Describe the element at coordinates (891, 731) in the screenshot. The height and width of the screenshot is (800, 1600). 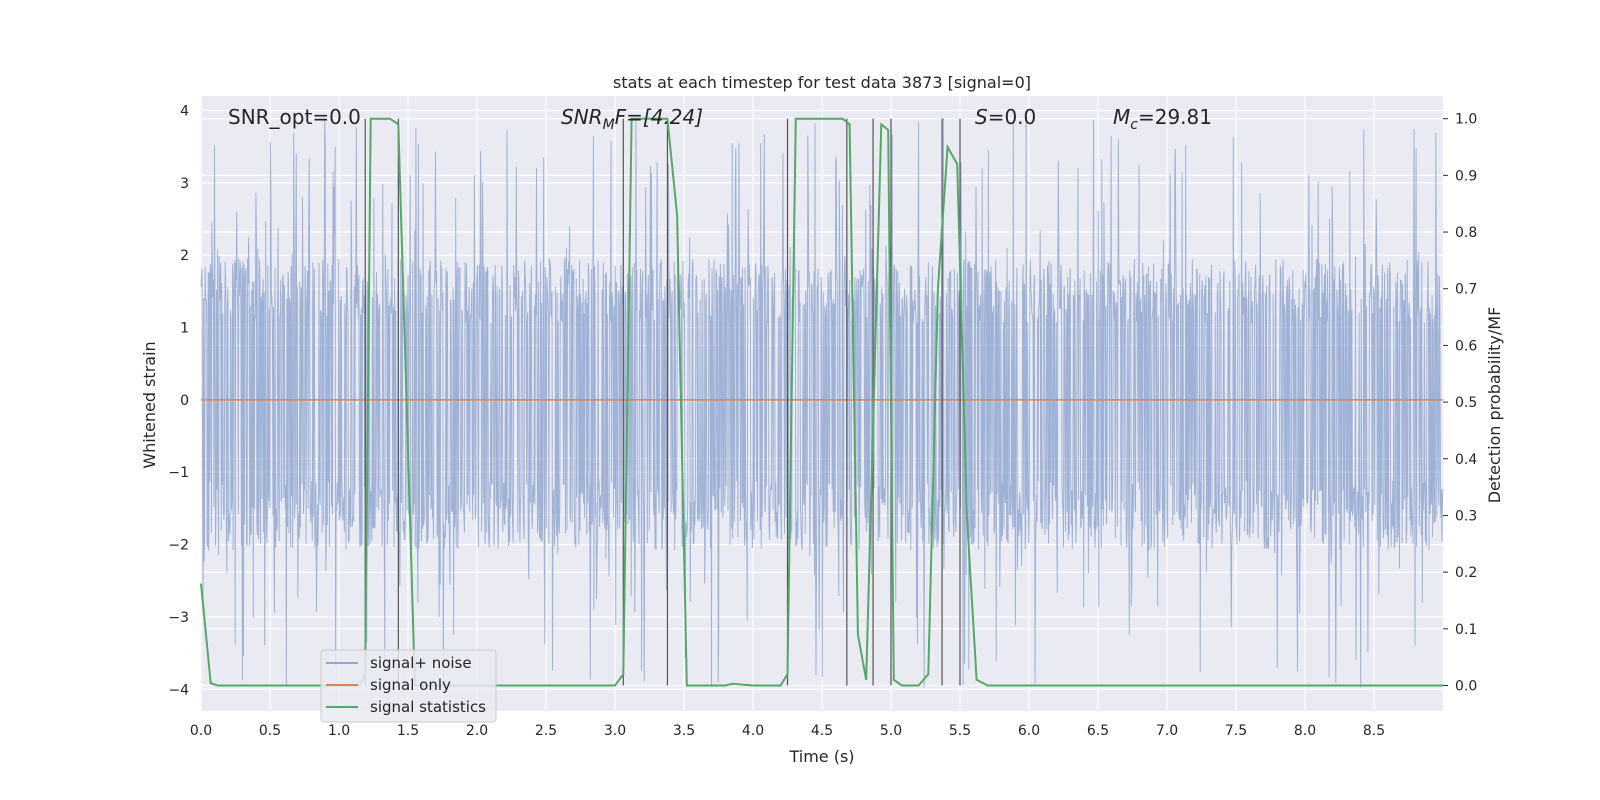
I see `x-tick-label: 5.0` at that location.